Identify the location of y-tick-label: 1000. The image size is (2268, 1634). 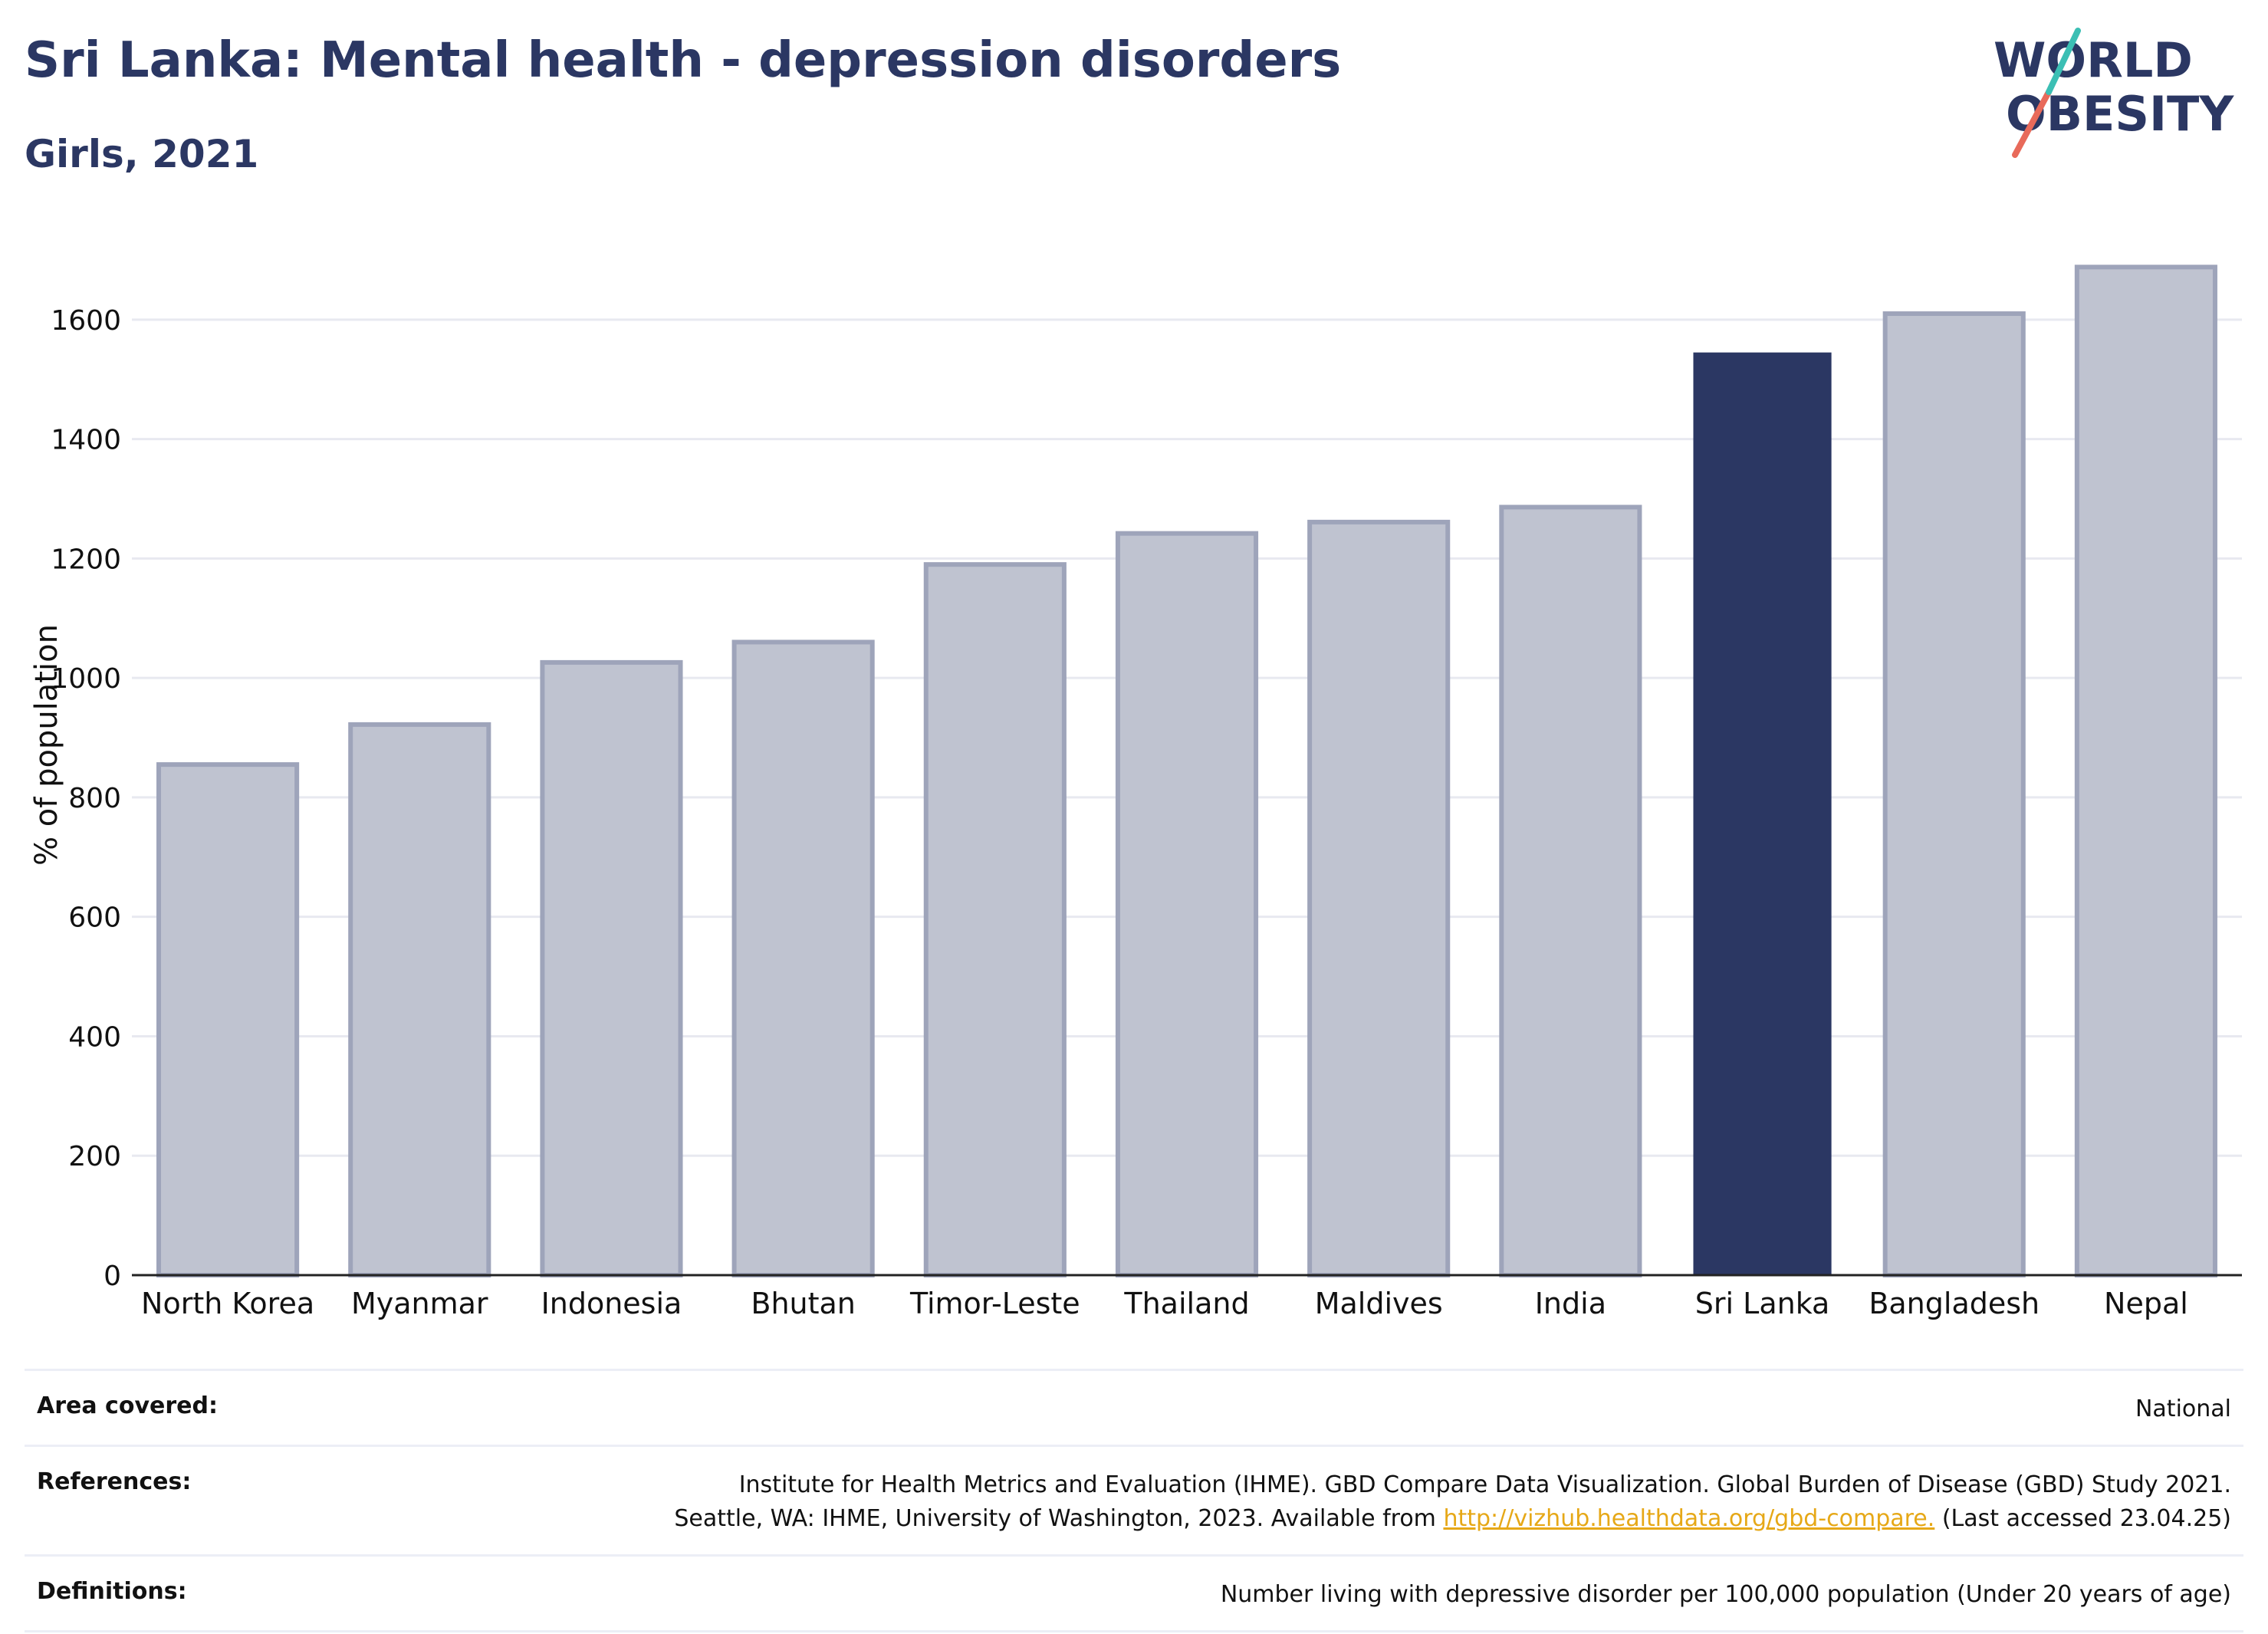
(86, 679).